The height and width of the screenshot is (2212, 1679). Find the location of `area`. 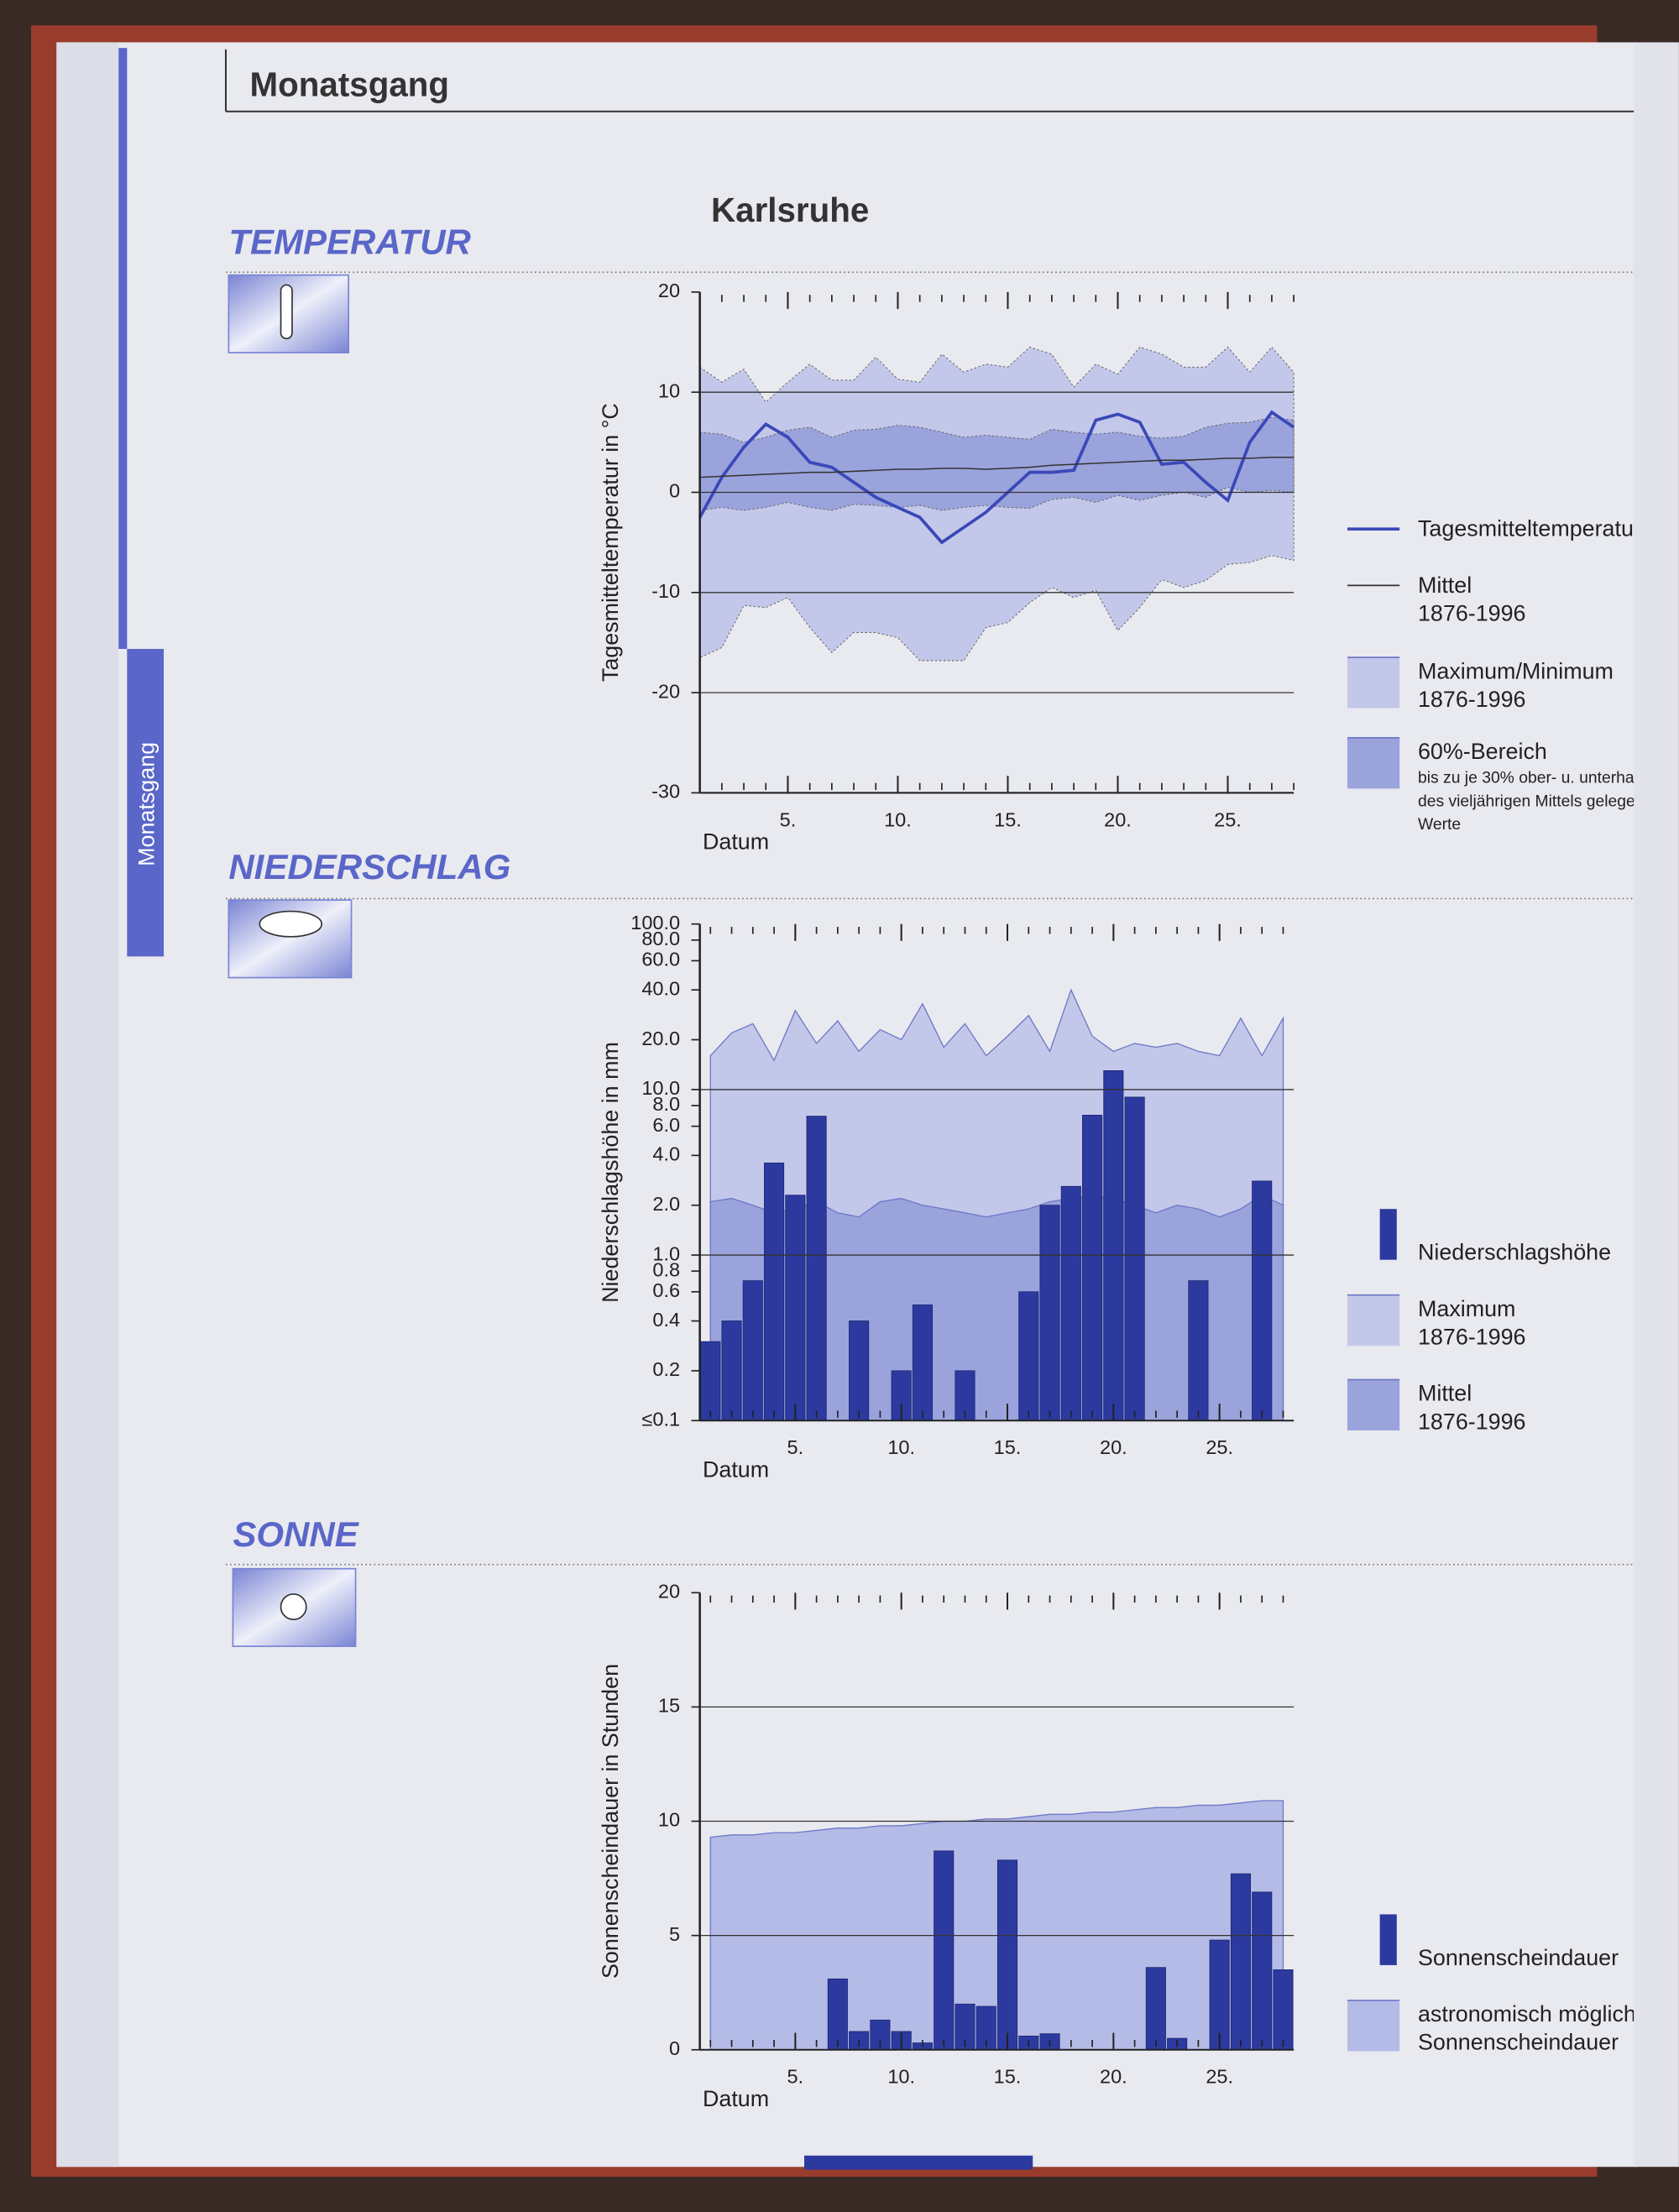

area is located at coordinates (996, 1926).